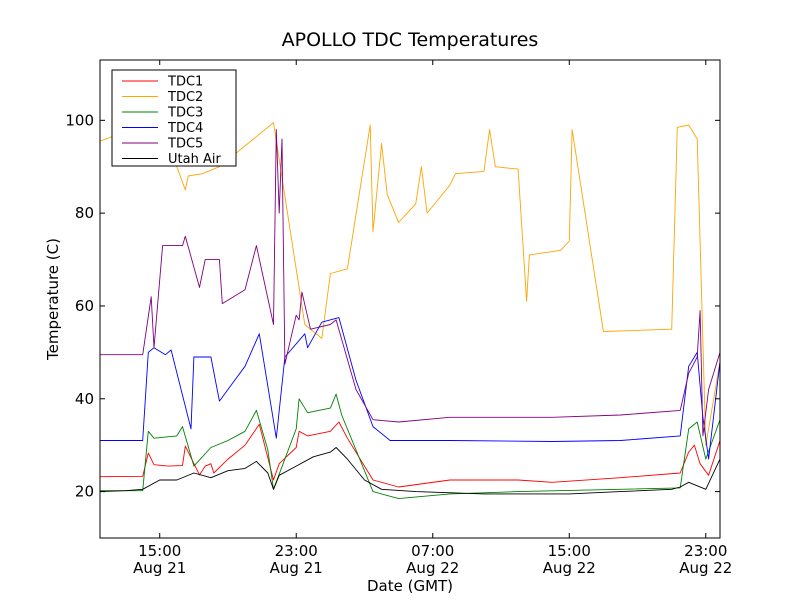 The width and height of the screenshot is (800, 600). I want to click on series-line-tdc3, so click(410, 446).